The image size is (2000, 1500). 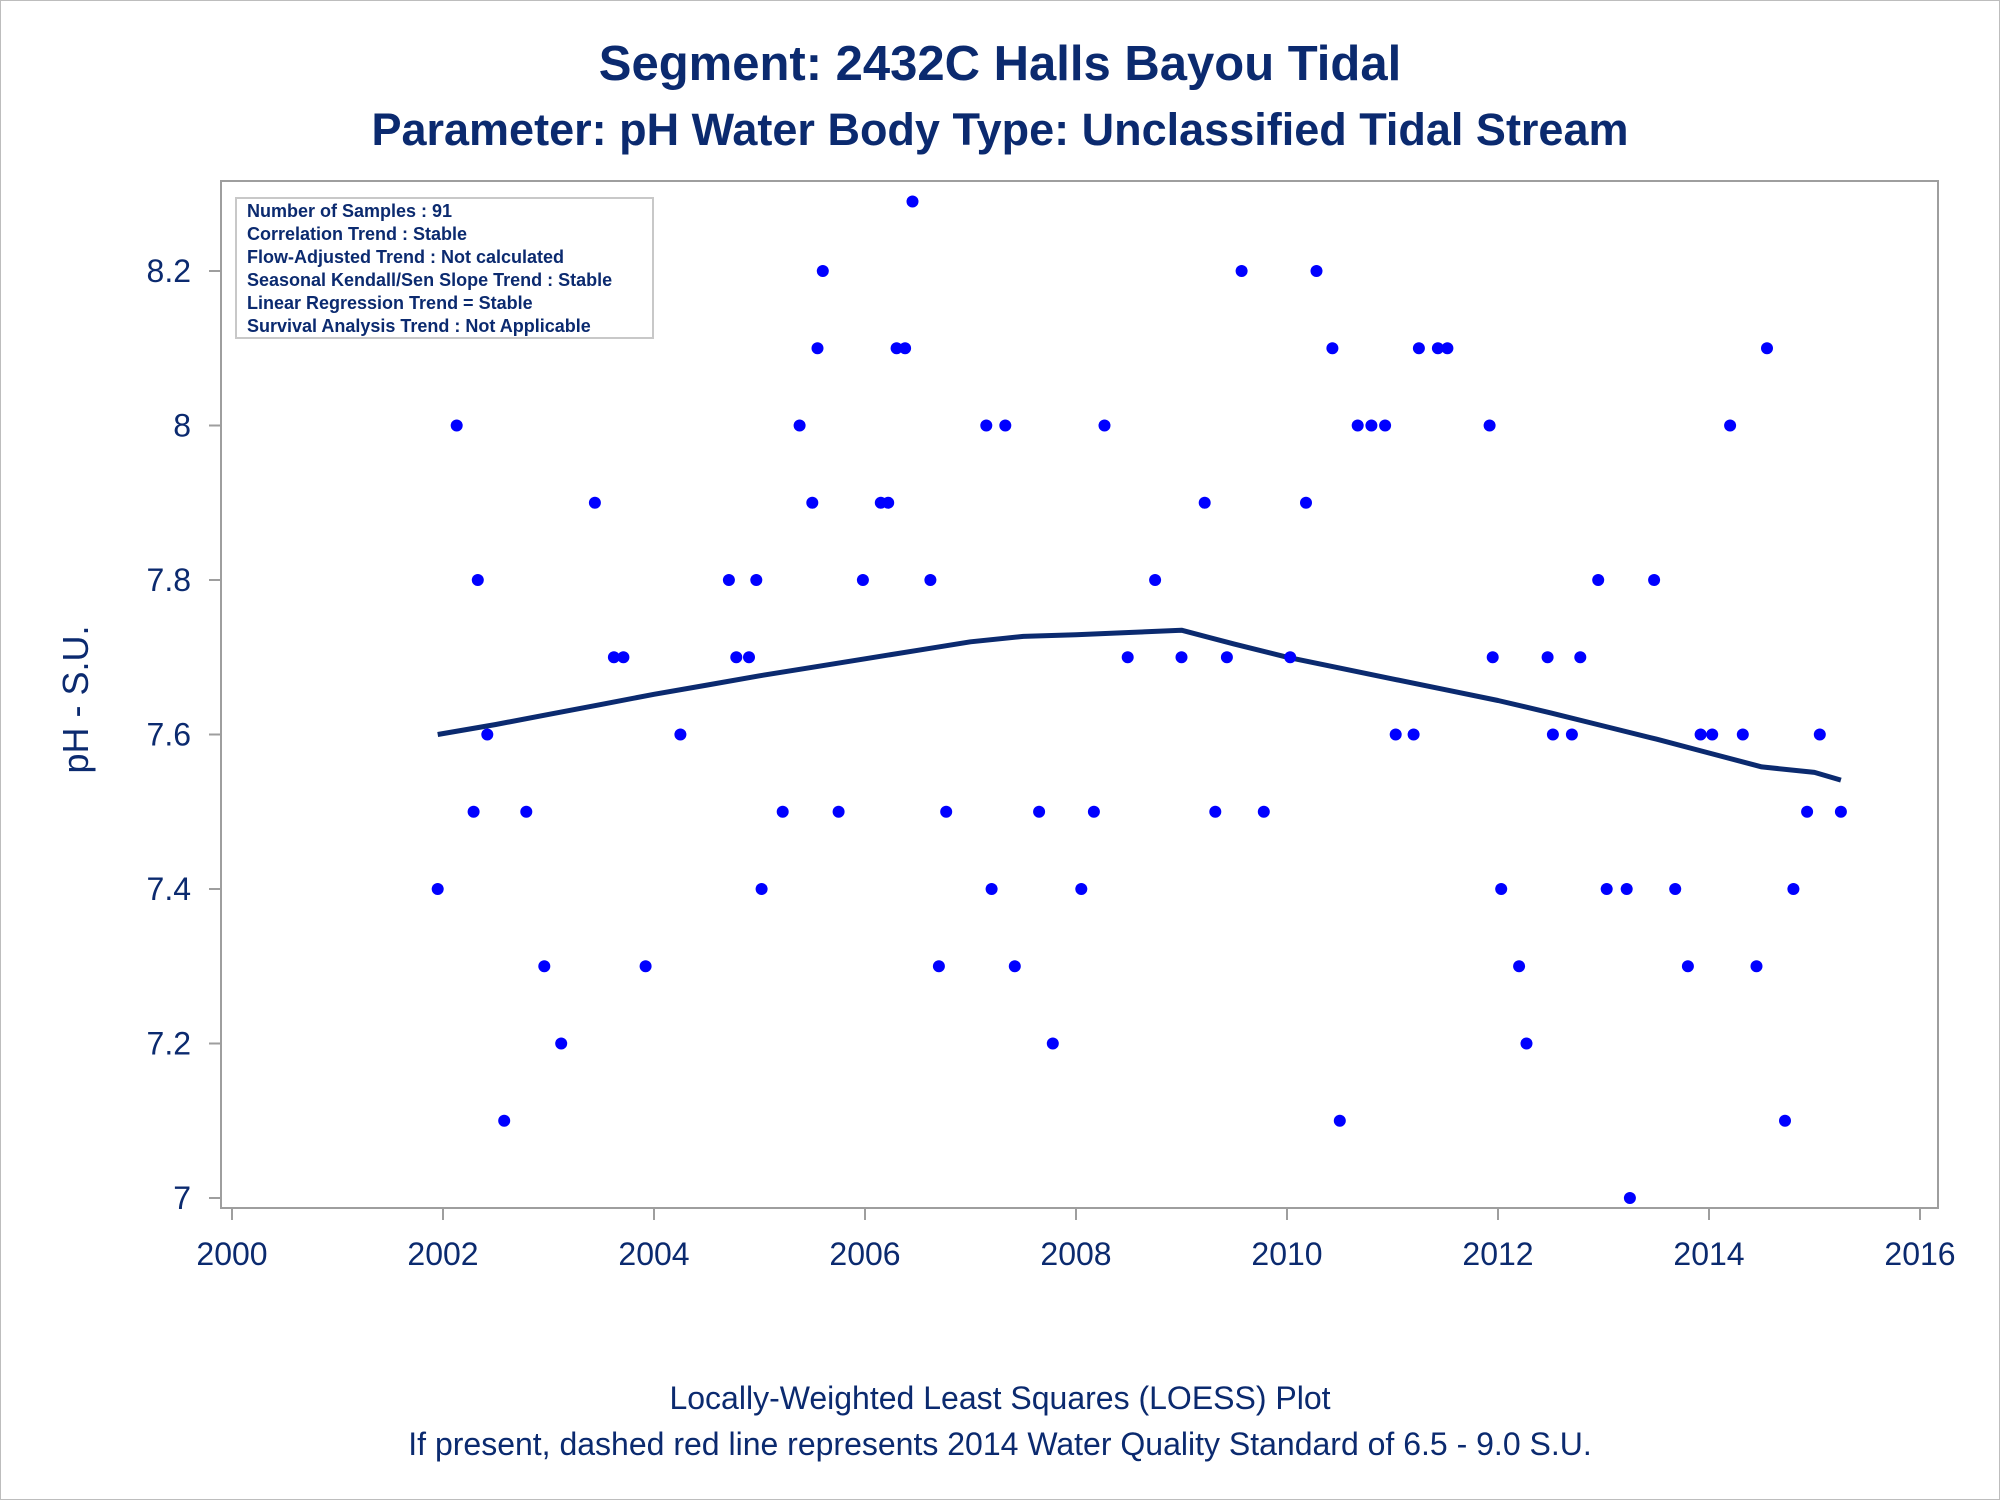 I want to click on y-tick-label: 7.4, so click(x=169, y=889).